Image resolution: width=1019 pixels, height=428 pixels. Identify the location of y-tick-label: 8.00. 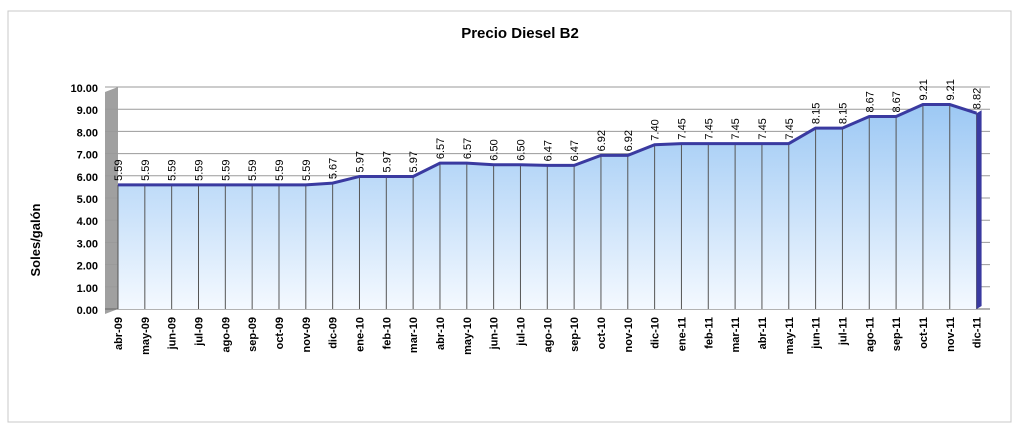
(87, 133).